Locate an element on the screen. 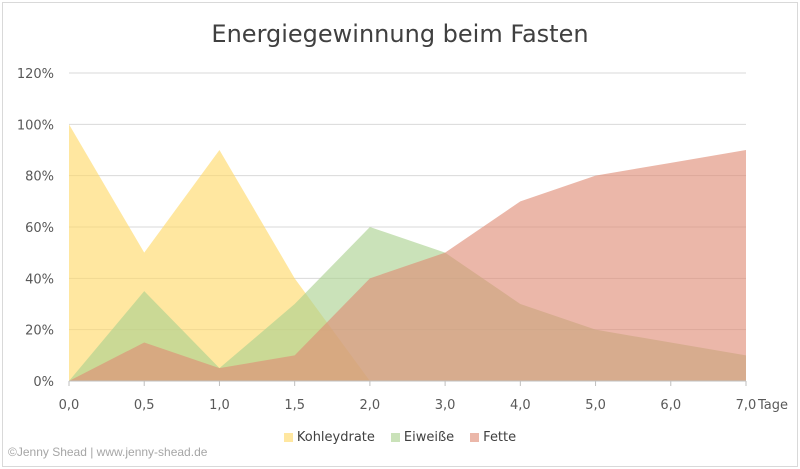 Image resolution: width=800 pixels, height=469 pixels. legend-item: Fette is located at coordinates (493, 437).